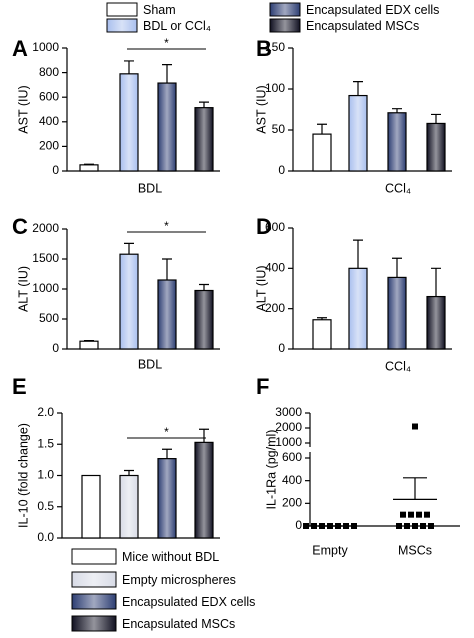  I want to click on panel-label: D, so click(264, 226).